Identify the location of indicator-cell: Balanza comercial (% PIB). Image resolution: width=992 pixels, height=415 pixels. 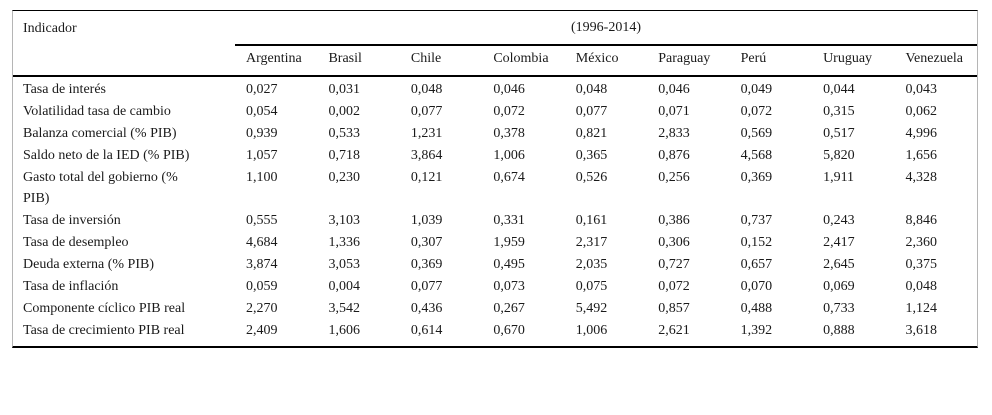
(100, 133).